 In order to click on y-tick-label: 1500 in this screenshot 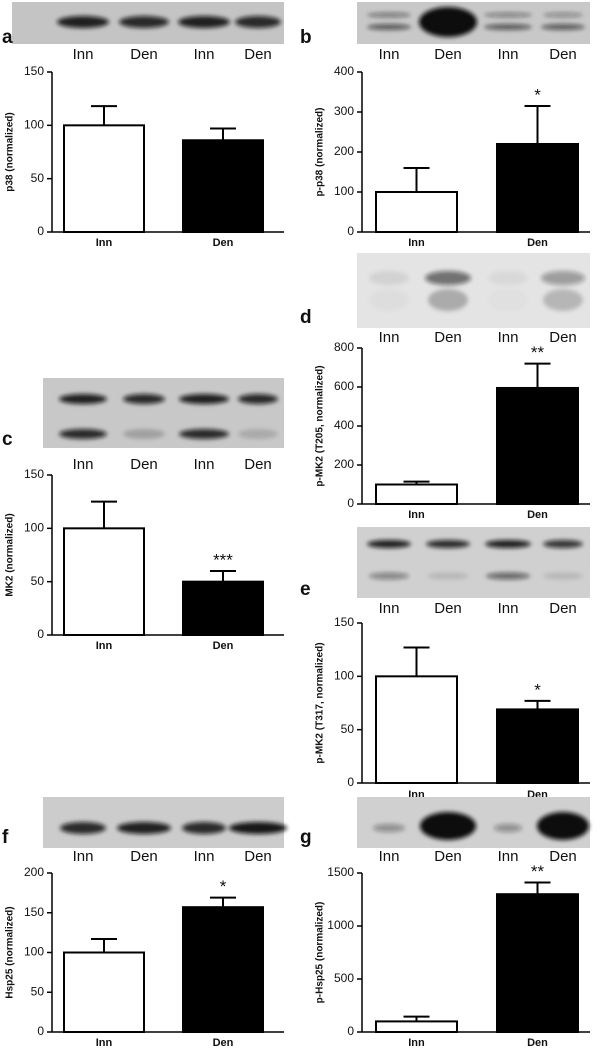, I will do `click(340, 872)`.